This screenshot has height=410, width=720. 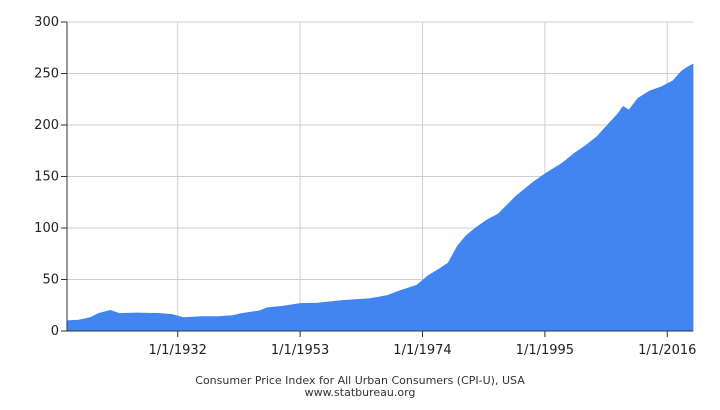 I want to click on y-tick-label: 300, so click(x=46, y=22).